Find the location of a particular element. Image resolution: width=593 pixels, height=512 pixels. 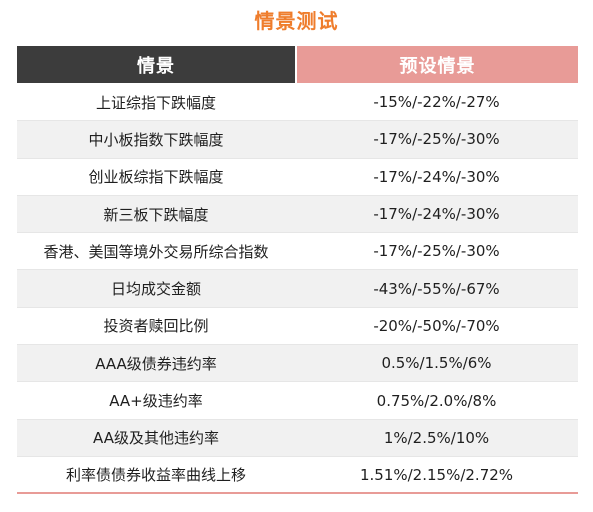

scenario-cell: AA+级违约率 is located at coordinates (156, 401).